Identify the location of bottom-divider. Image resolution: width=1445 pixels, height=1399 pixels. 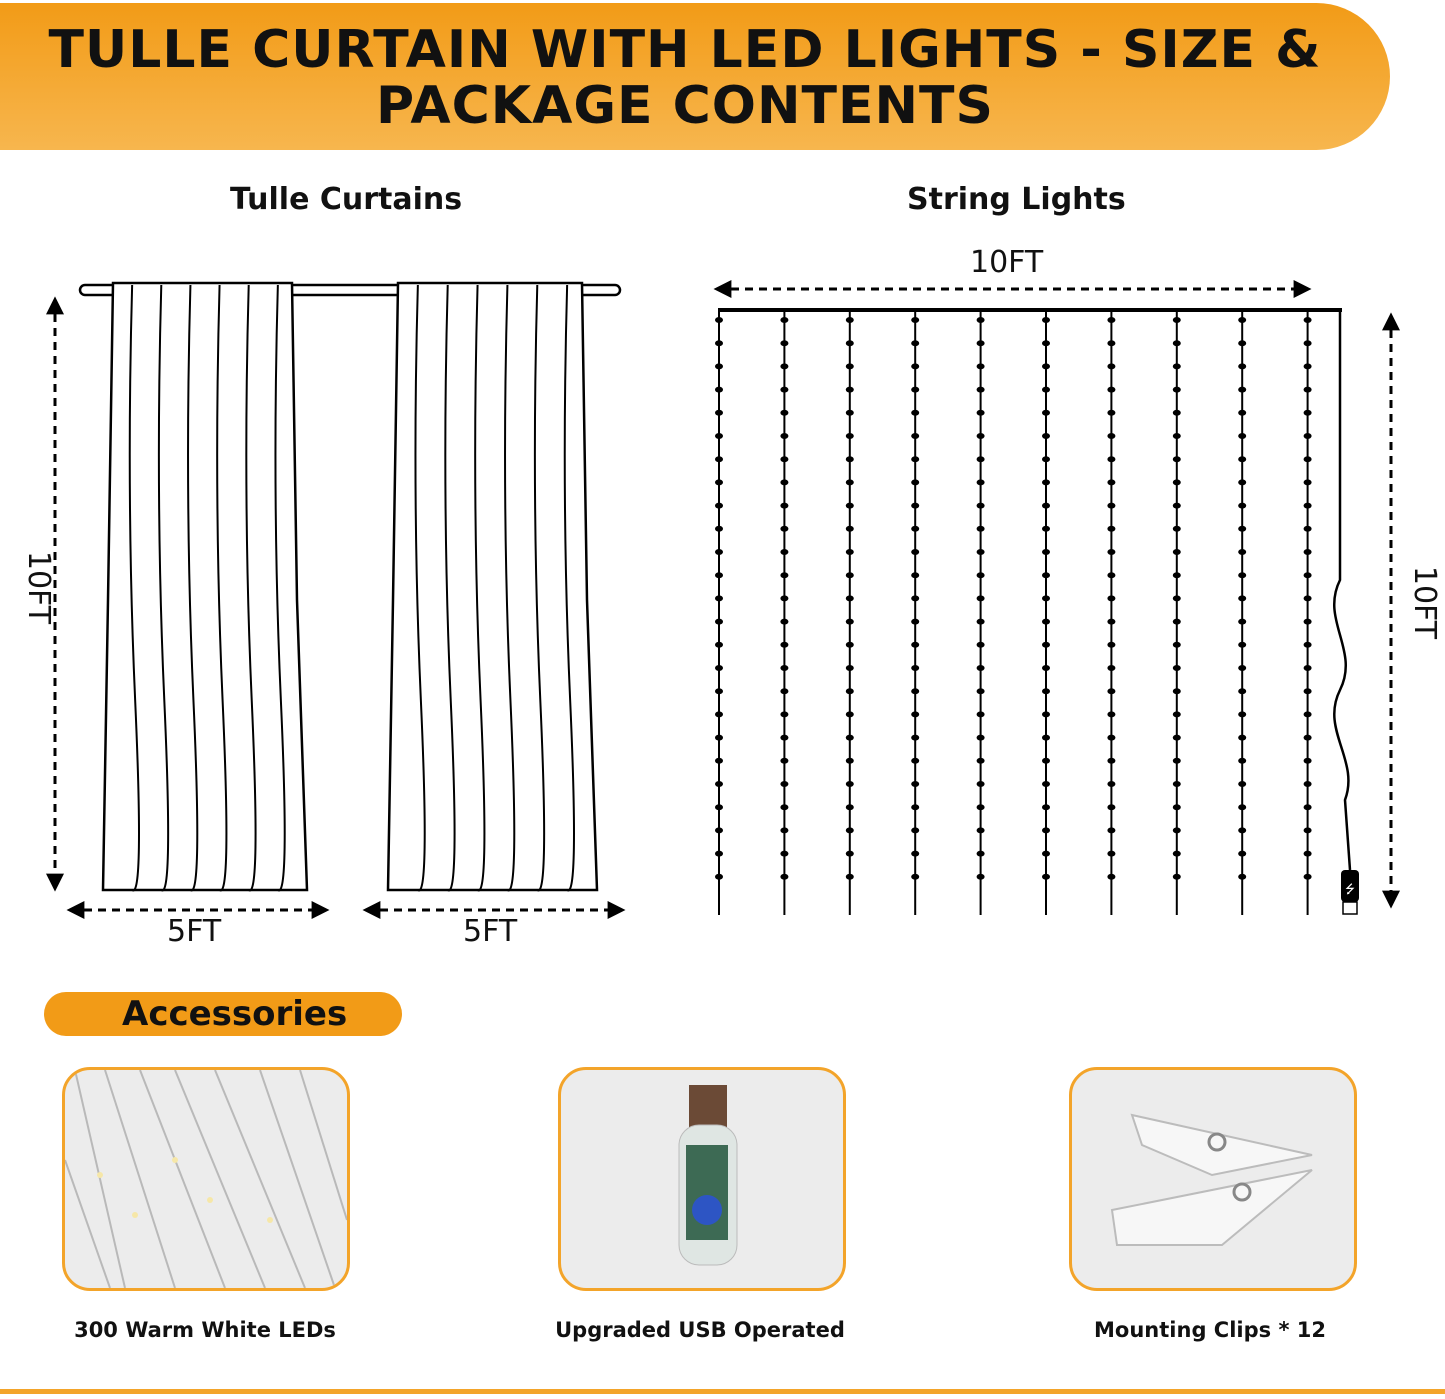
(722, 1391).